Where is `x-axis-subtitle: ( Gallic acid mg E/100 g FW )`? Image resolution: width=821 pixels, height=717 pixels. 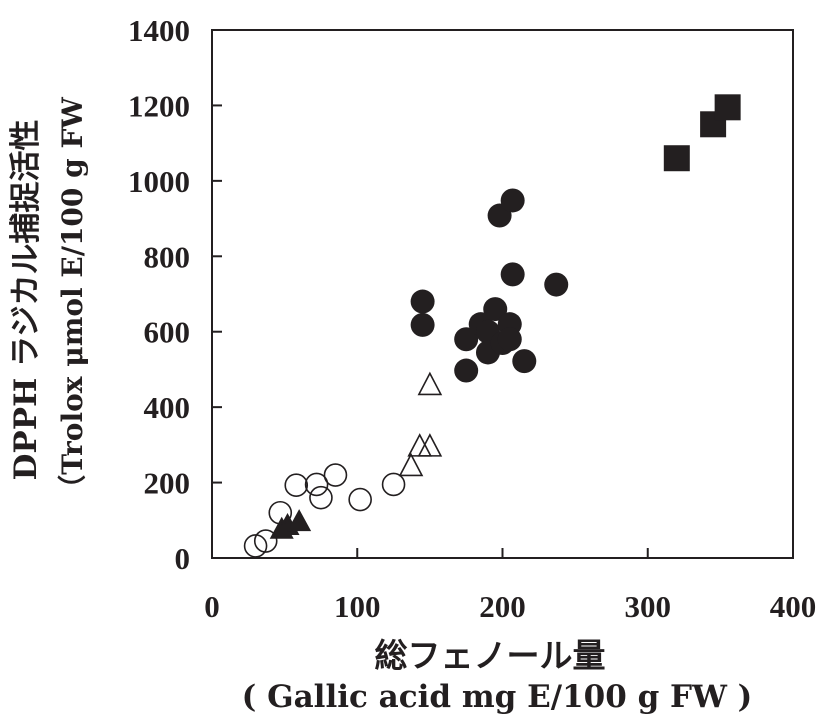
x-axis-subtitle: ( Gallic acid mg E/100 g FW ) is located at coordinates (497, 697).